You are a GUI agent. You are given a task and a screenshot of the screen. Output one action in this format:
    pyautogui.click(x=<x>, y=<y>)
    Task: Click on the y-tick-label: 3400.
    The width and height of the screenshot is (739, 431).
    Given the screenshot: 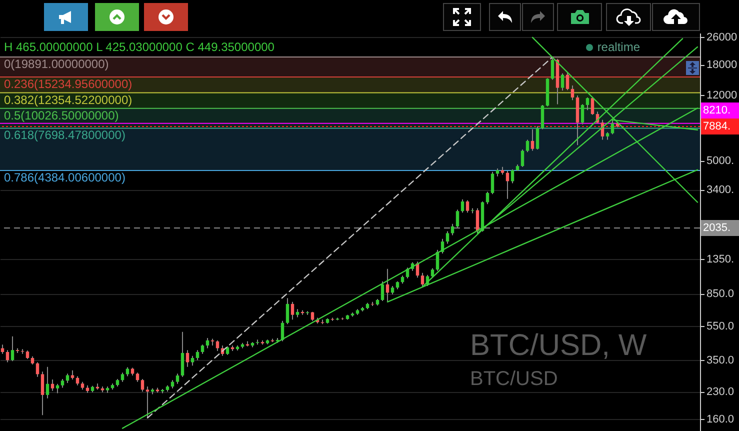 What is the action you would take?
    pyautogui.click(x=720, y=190)
    